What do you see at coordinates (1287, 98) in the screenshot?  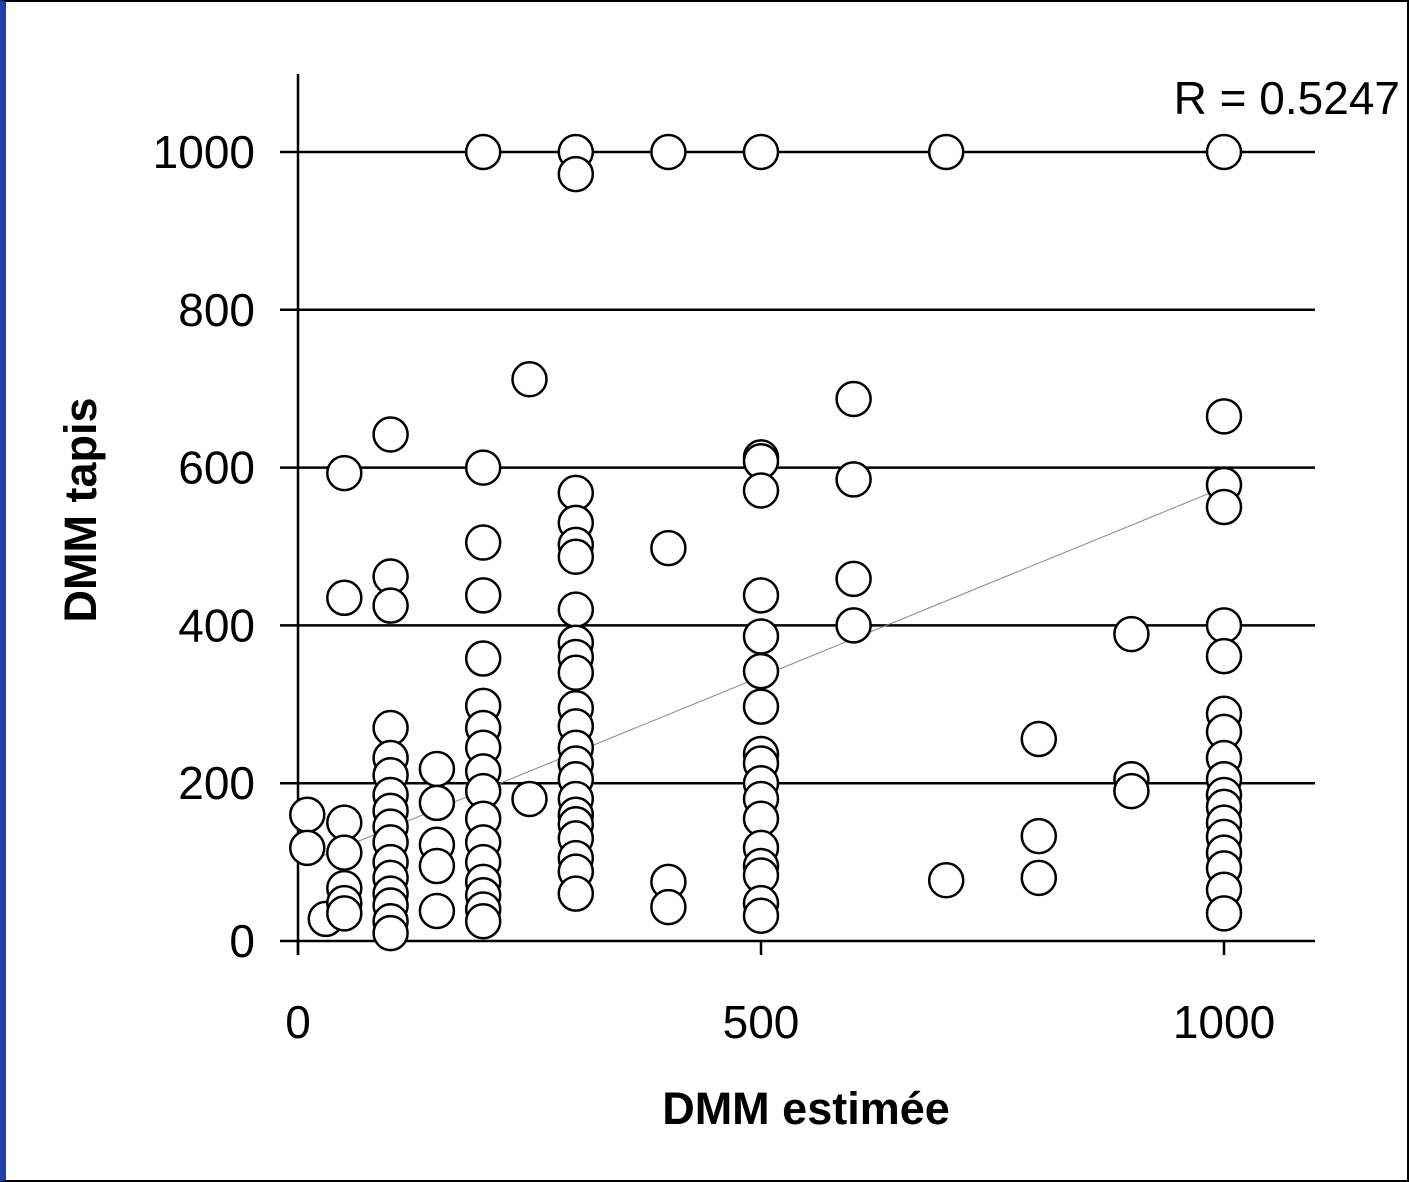 I see `correlation-annotation: R = 0.5247` at bounding box center [1287, 98].